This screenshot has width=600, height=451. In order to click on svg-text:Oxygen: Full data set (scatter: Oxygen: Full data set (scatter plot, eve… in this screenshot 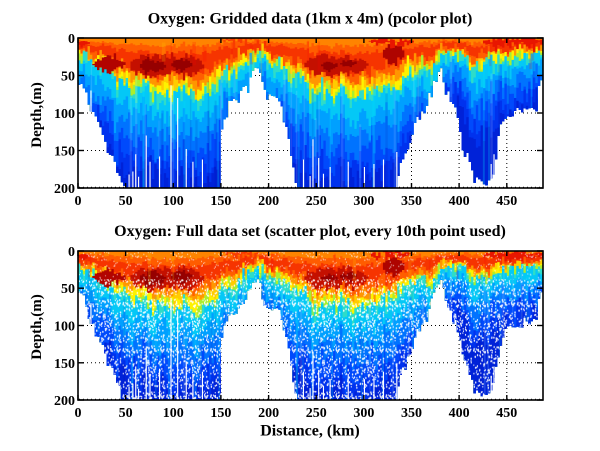, I will do `click(310, 231)`.